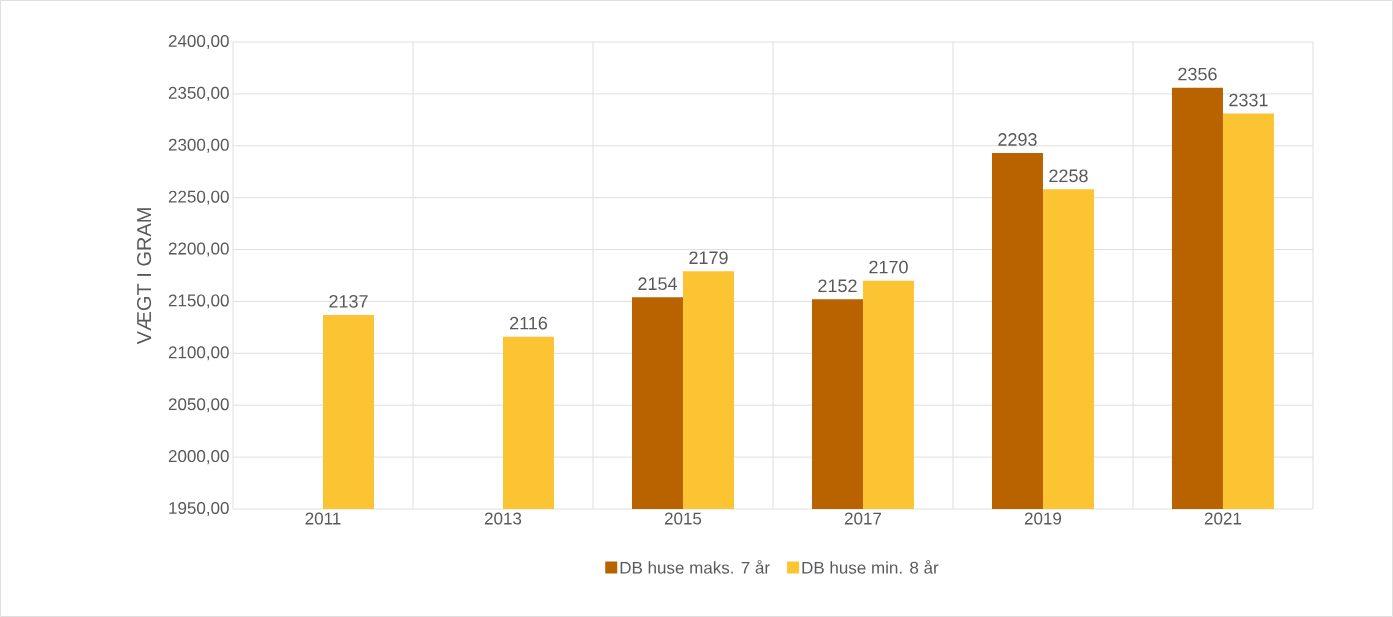 The height and width of the screenshot is (617, 1393). What do you see at coordinates (1017, 139) in the screenshot?
I see `data-label: 2293` at bounding box center [1017, 139].